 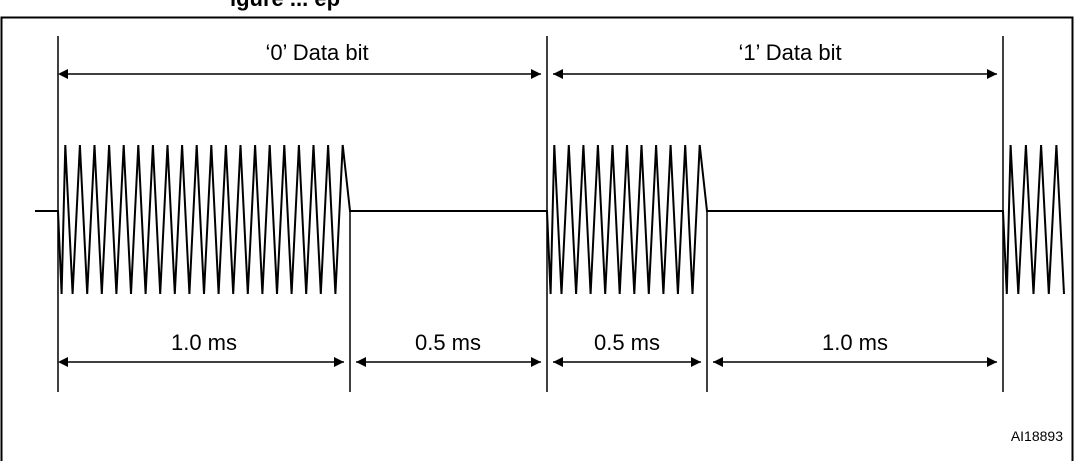 I want to click on bit0-burst-duration: 1.0 ms, so click(x=204, y=342).